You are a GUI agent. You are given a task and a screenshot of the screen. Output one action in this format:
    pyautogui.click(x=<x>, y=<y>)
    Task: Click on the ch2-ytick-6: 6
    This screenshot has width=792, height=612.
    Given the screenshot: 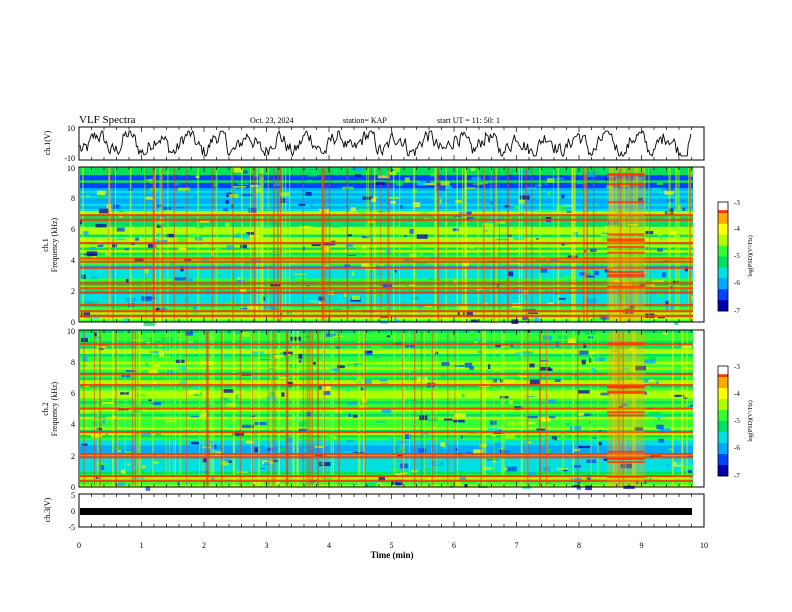 What is the action you would take?
    pyautogui.click(x=73, y=393)
    